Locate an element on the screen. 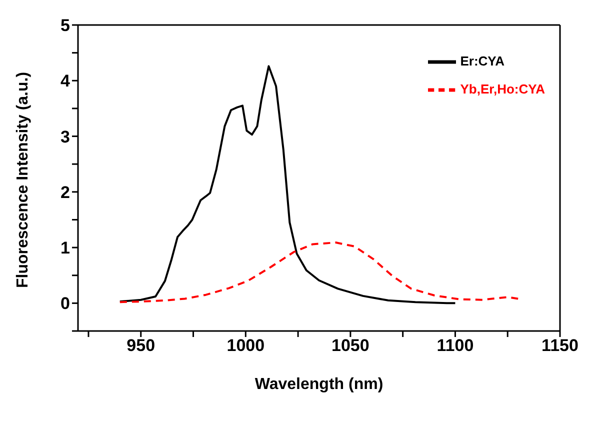  legend-label: Yb,Er,Ho:CYA is located at coordinates (502, 88).